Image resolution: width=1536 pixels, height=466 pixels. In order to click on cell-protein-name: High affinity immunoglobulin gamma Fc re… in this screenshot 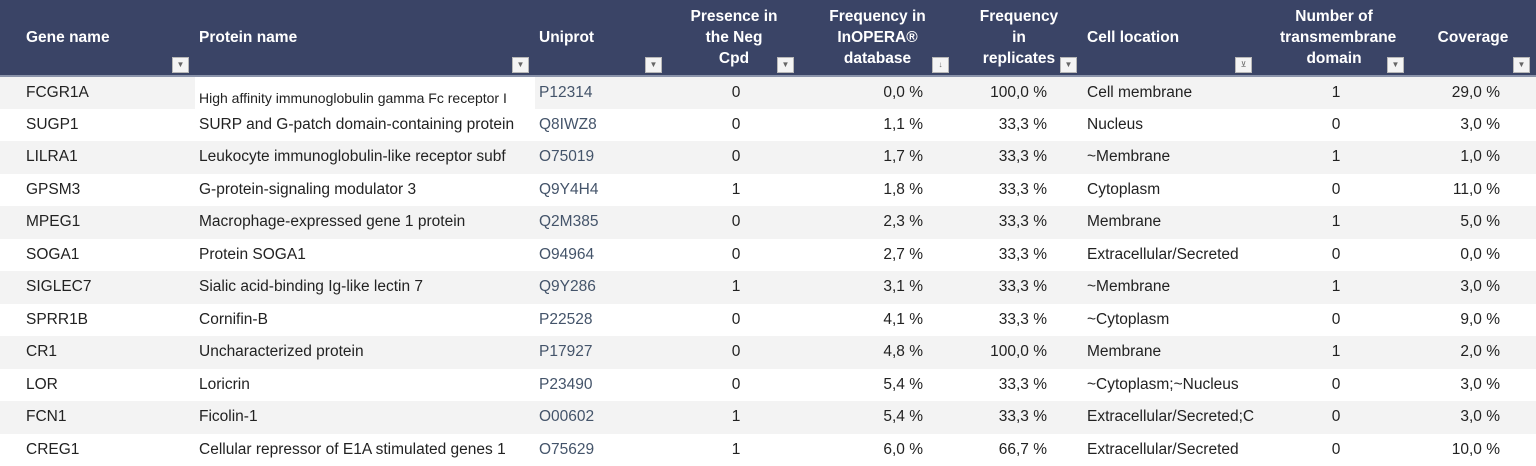, I will do `click(365, 92)`.